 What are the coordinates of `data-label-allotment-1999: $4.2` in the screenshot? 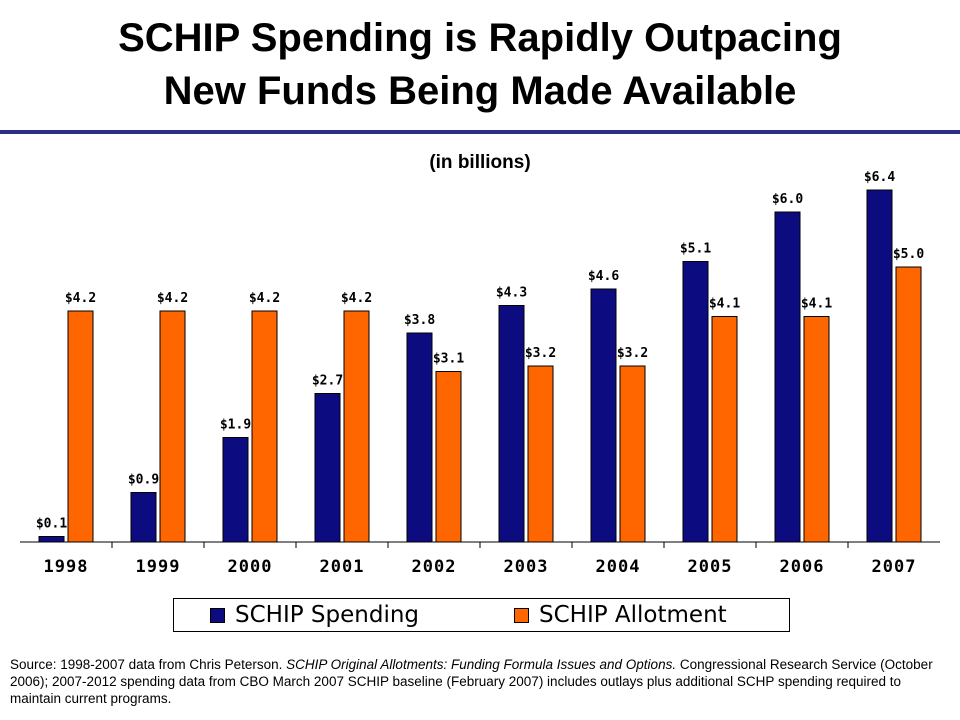 It's located at (172, 298).